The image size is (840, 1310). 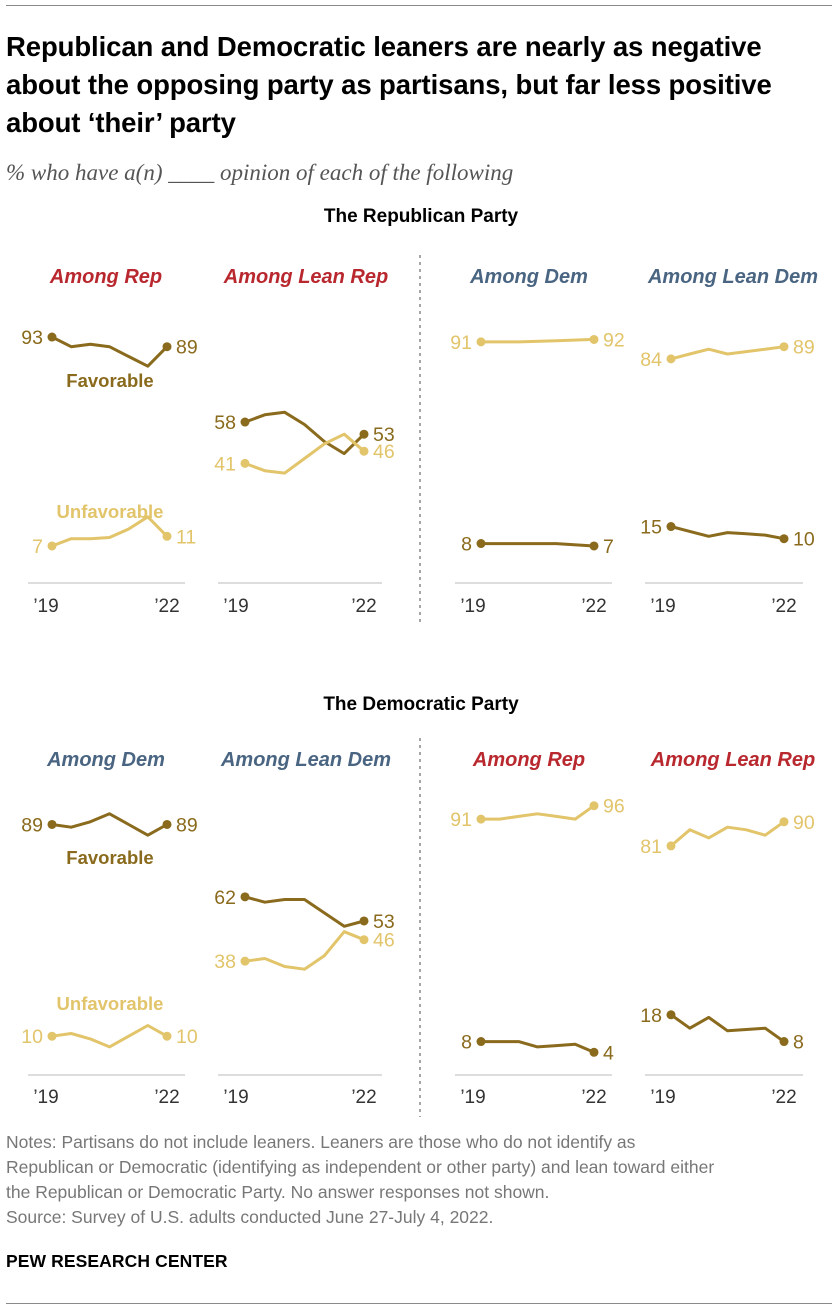 I want to click on data-label: 11, so click(x=186, y=537).